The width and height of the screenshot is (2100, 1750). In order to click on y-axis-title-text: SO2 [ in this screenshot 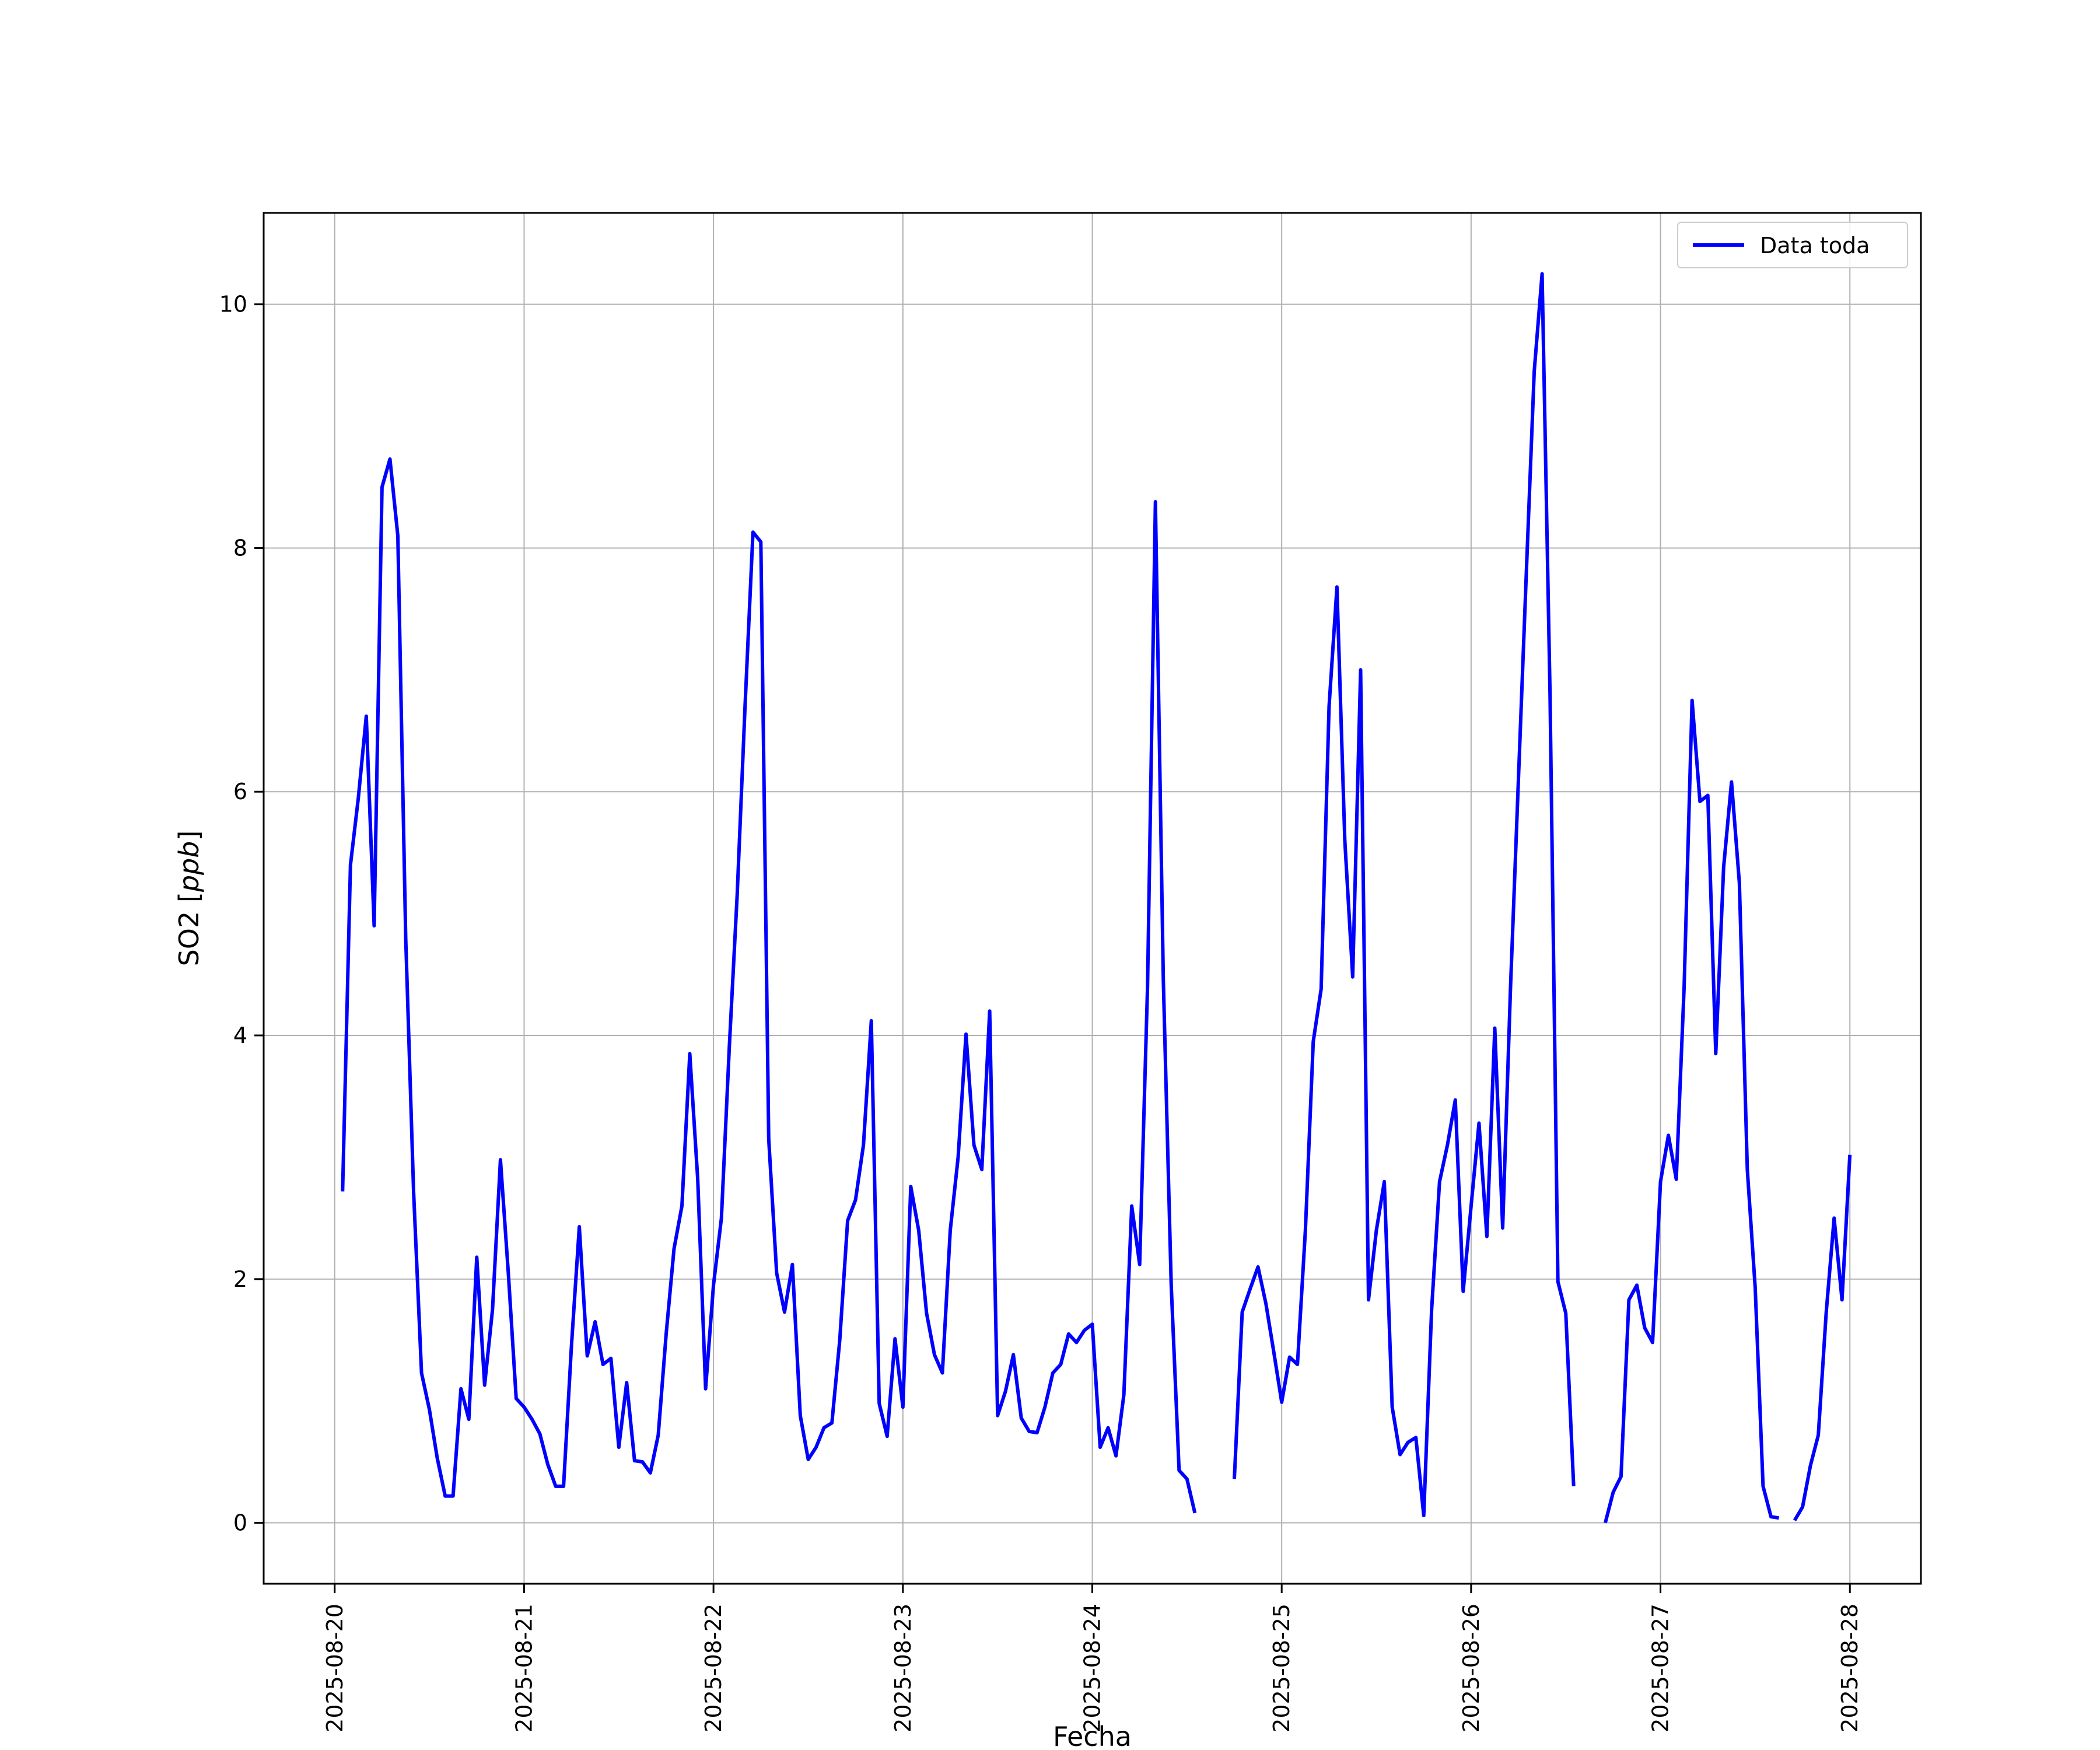, I will do `click(189, 929)`.